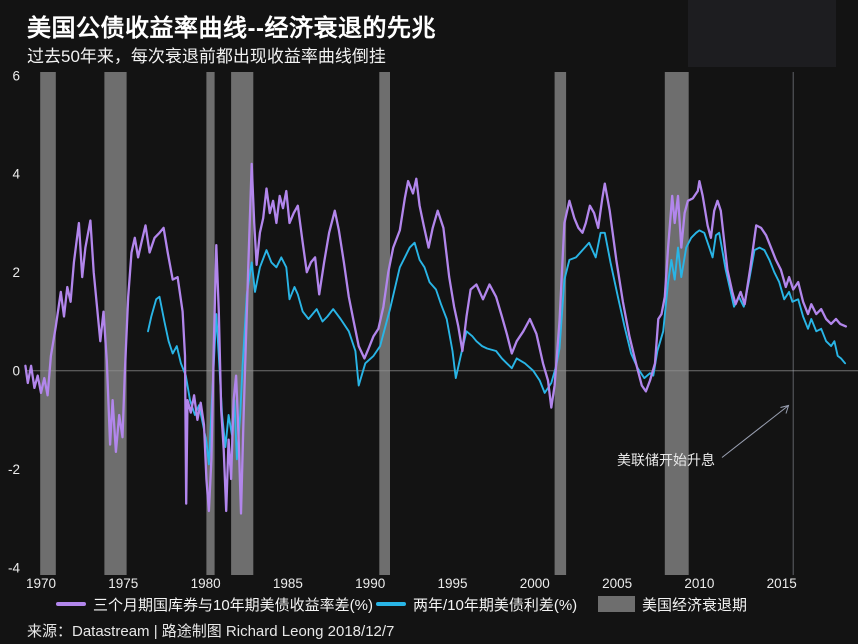 This screenshot has height=644, width=858. Describe the element at coordinates (206, 583) in the screenshot. I see `x-axis-tick-label: 1980` at that location.